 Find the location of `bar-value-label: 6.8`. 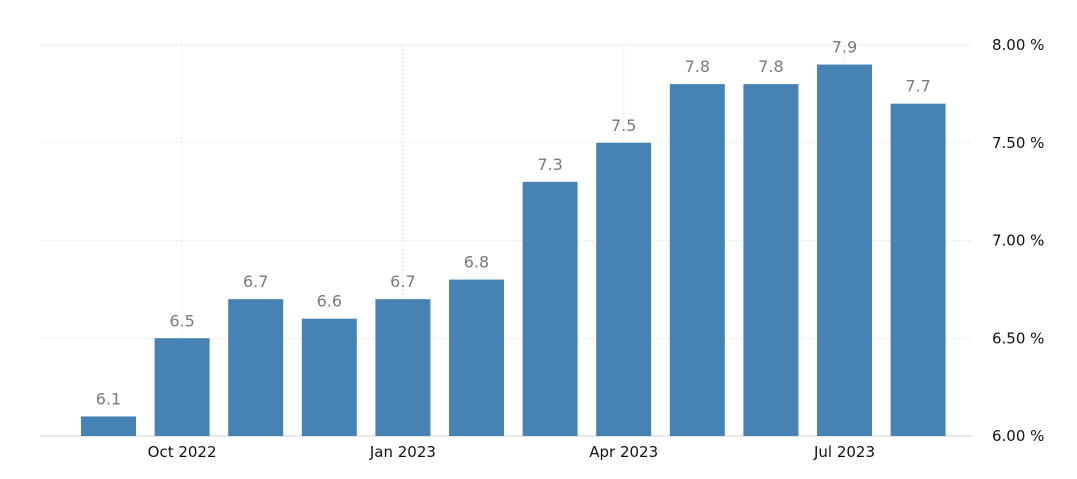

bar-value-label: 6.8 is located at coordinates (476, 262).